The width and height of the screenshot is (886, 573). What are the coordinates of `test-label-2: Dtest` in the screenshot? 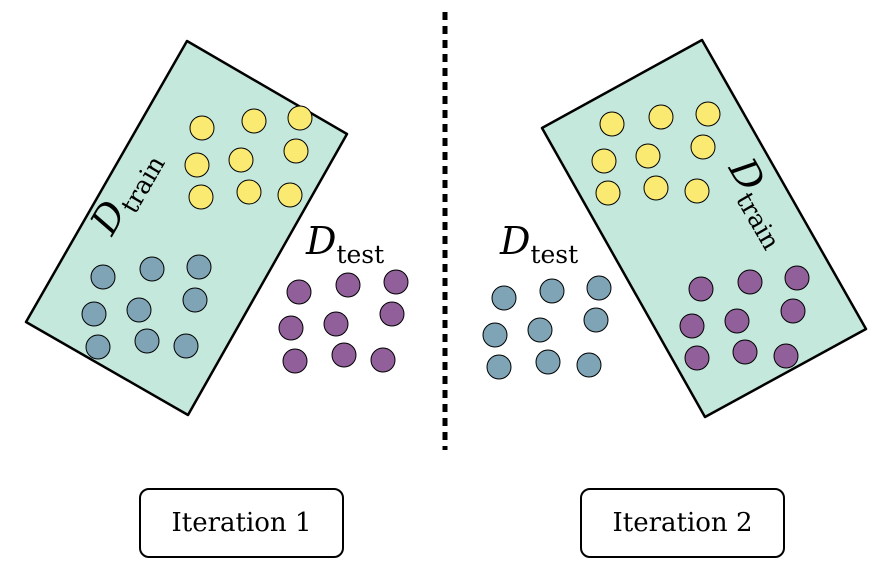 It's located at (538, 244).